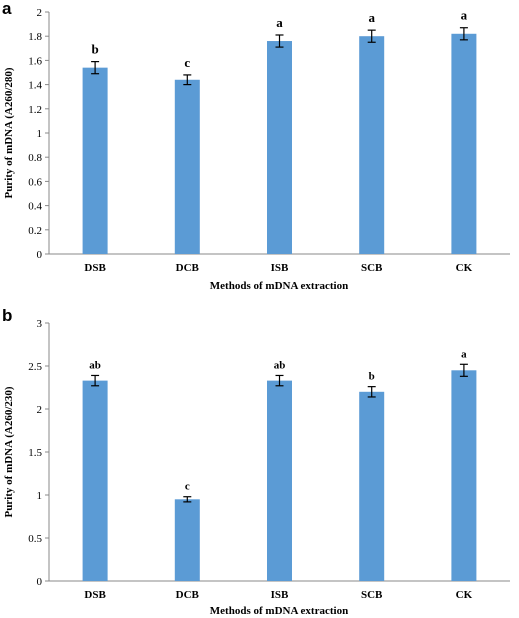 The width and height of the screenshot is (519, 618). Describe the element at coordinates (95, 595) in the screenshot. I see `panel-b-x-tick-label-dsb: DSB` at that location.